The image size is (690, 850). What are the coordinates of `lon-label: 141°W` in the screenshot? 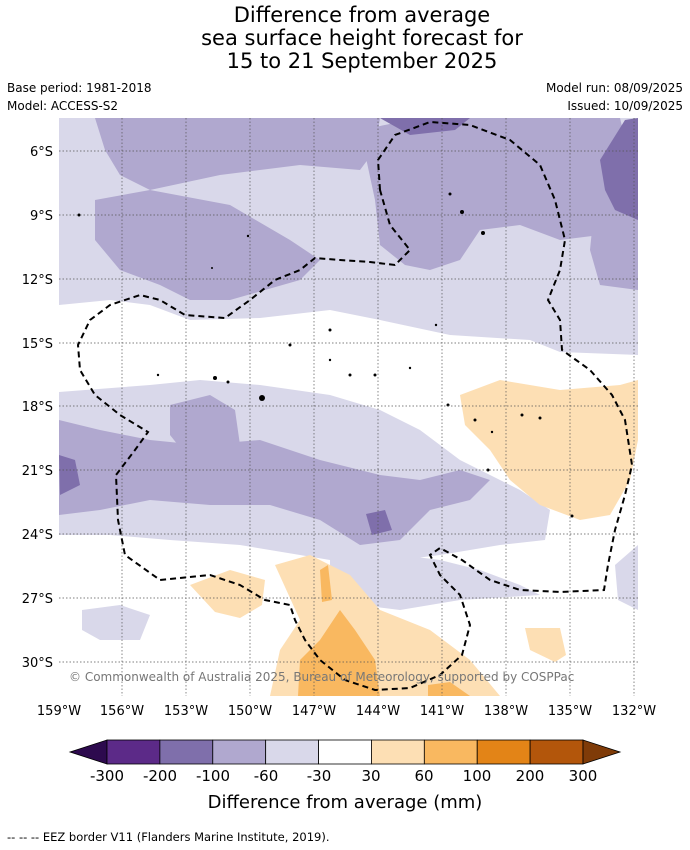 It's located at (442, 711).